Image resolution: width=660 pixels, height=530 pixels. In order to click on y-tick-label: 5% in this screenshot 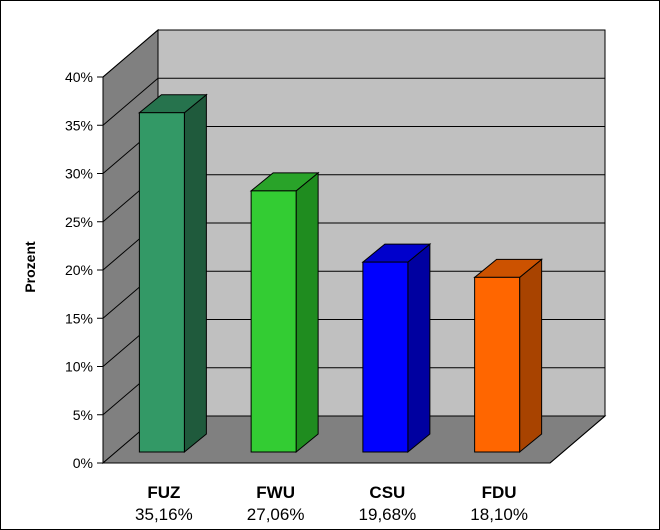, I will do `click(83, 415)`.